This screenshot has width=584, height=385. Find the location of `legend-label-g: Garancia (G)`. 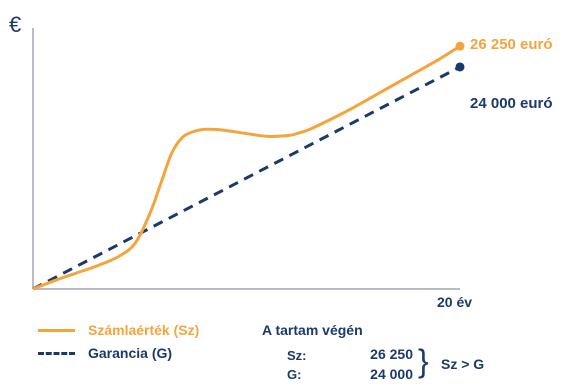

legend-label-g: Garancia (G) is located at coordinates (130, 353).